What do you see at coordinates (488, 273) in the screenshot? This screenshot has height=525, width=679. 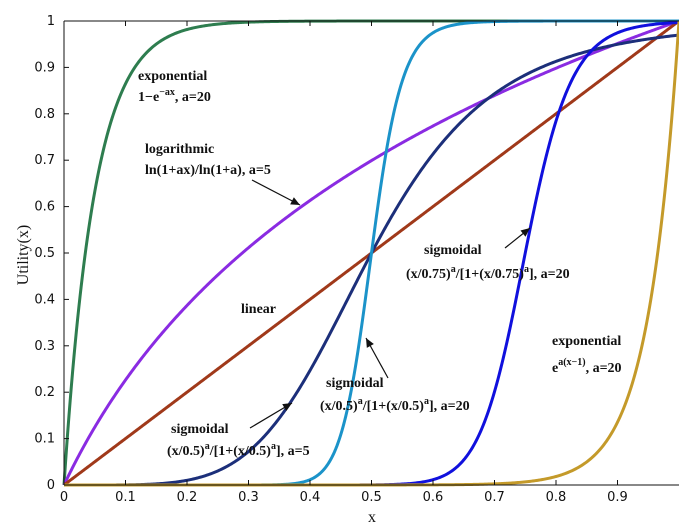 I see `sig075-formula: (x/0.75)a/[1+(x/0.75)a], a=20` at bounding box center [488, 273].